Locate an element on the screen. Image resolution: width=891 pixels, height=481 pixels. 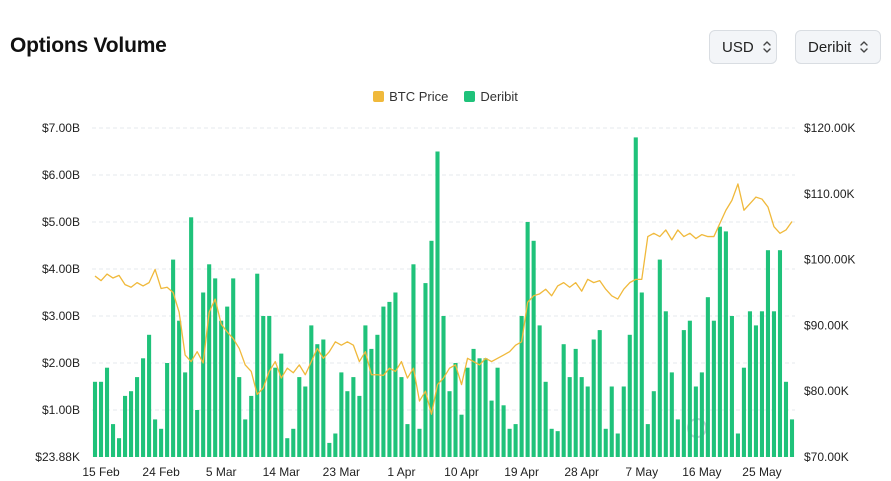
y-left-tick-label: $4.00B is located at coordinates (61, 269).